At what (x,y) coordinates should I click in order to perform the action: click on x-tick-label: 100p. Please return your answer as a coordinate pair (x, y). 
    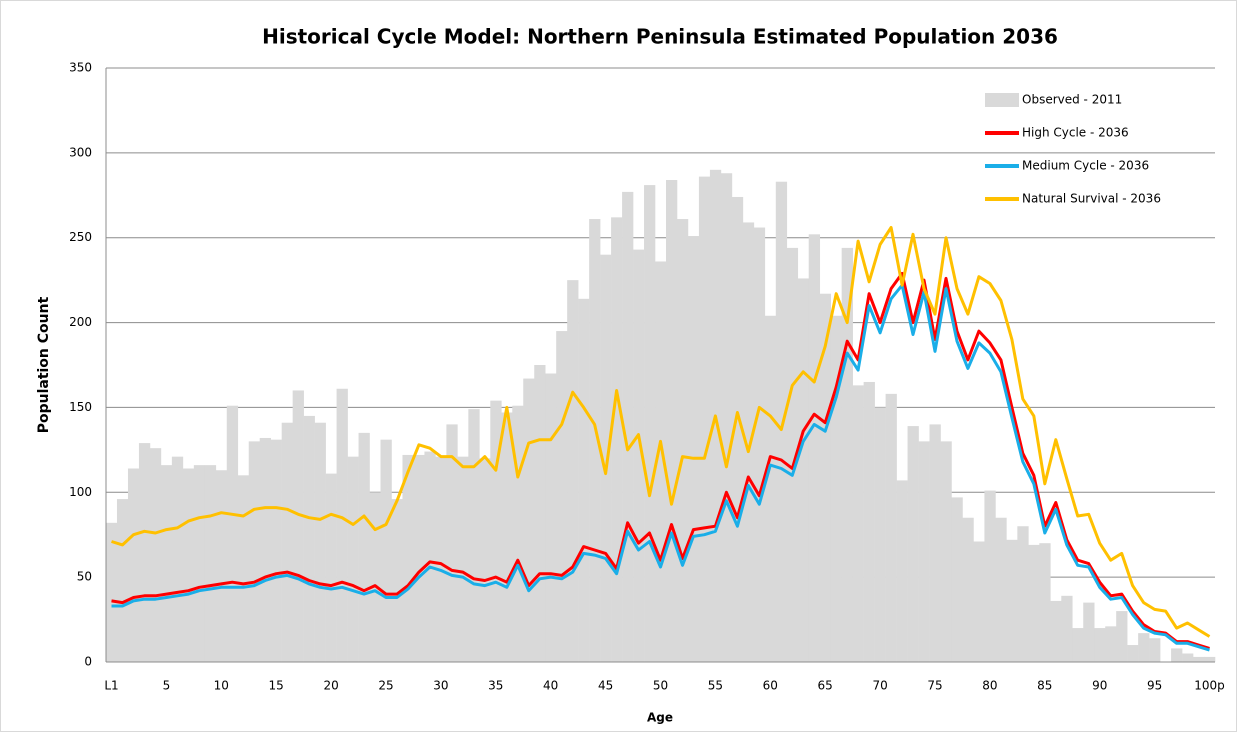
    Looking at the image, I should click on (1209, 686).